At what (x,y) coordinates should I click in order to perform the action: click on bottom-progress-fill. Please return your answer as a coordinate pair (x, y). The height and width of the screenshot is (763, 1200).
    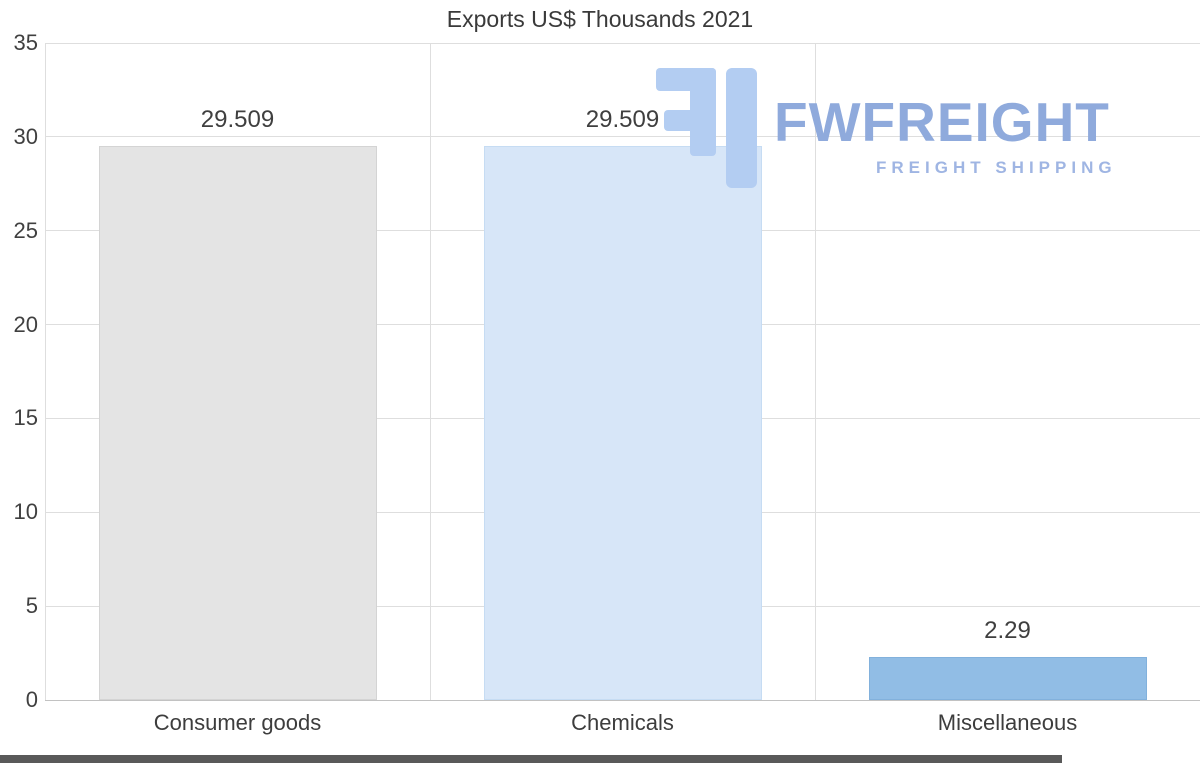
    Looking at the image, I should click on (531, 759).